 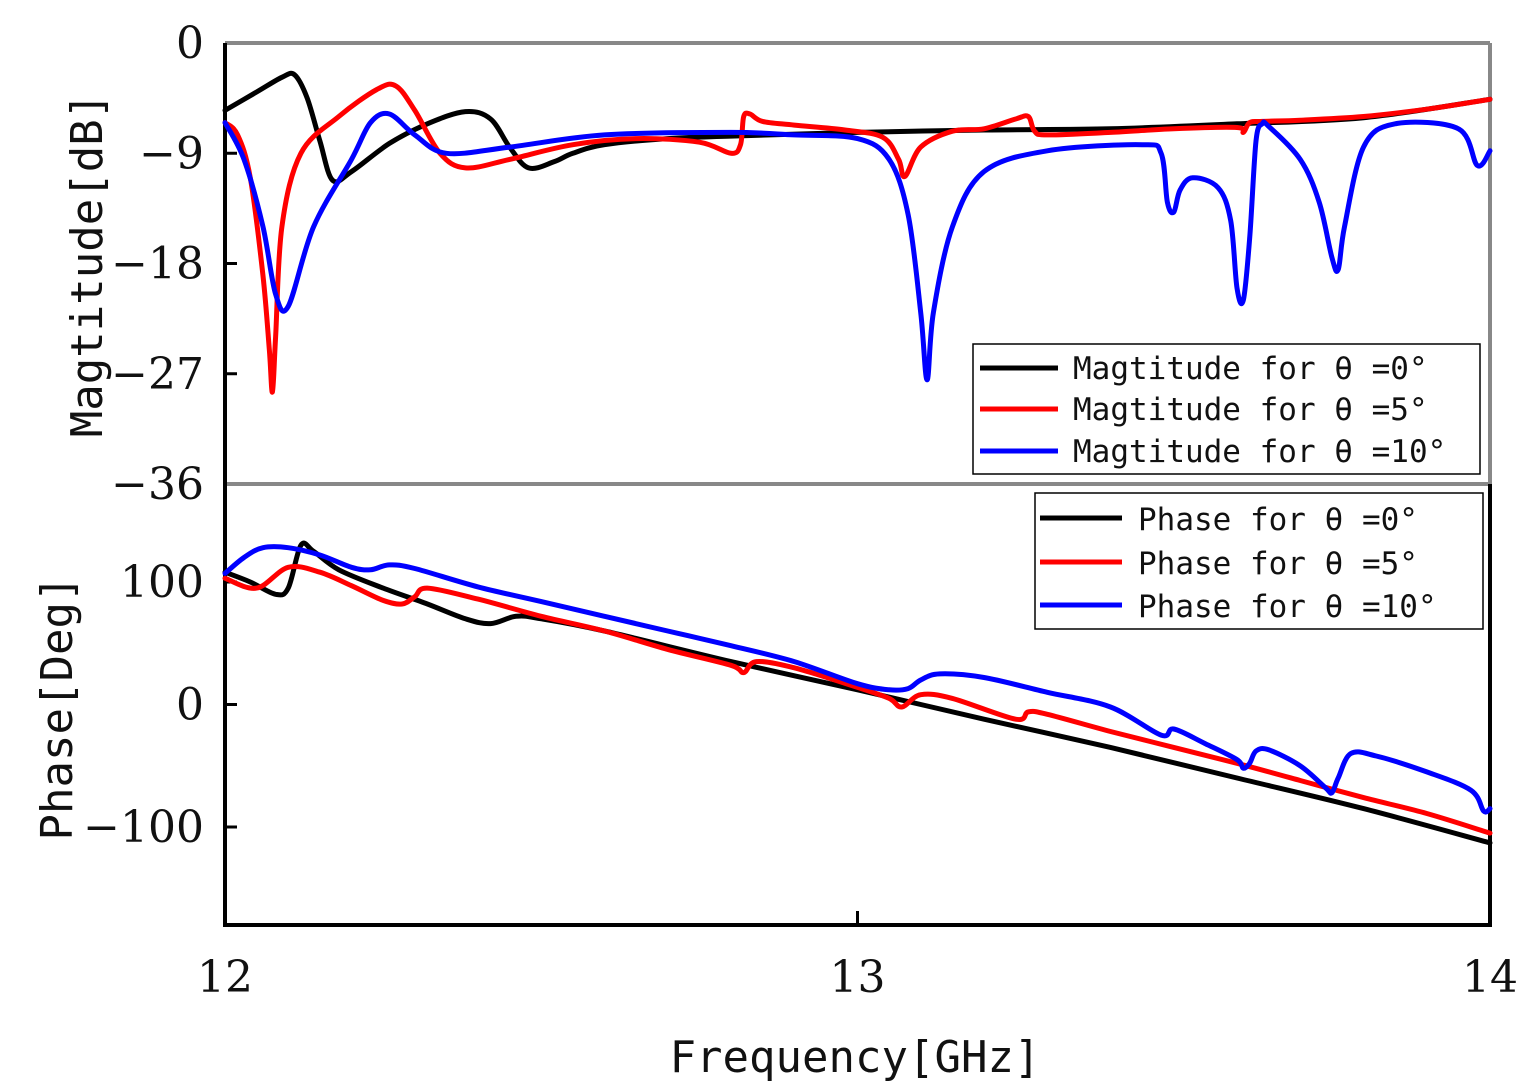 What do you see at coordinates (225, 977) in the screenshot?
I see `x-tick-label: 12` at bounding box center [225, 977].